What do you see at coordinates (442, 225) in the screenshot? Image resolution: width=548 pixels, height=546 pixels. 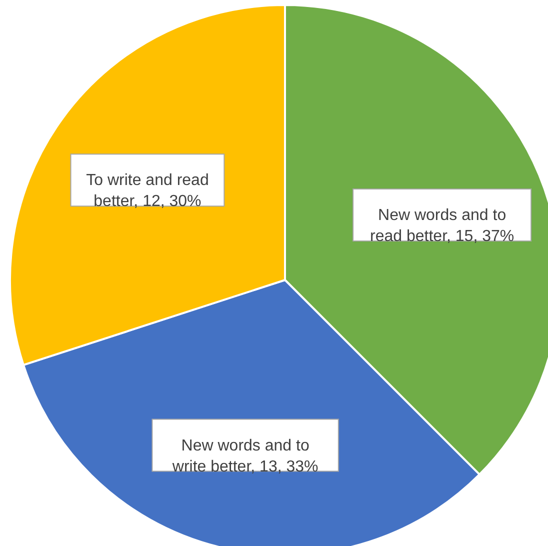 I see `slice-label: New words and to read better, 15, 37%` at bounding box center [442, 225].